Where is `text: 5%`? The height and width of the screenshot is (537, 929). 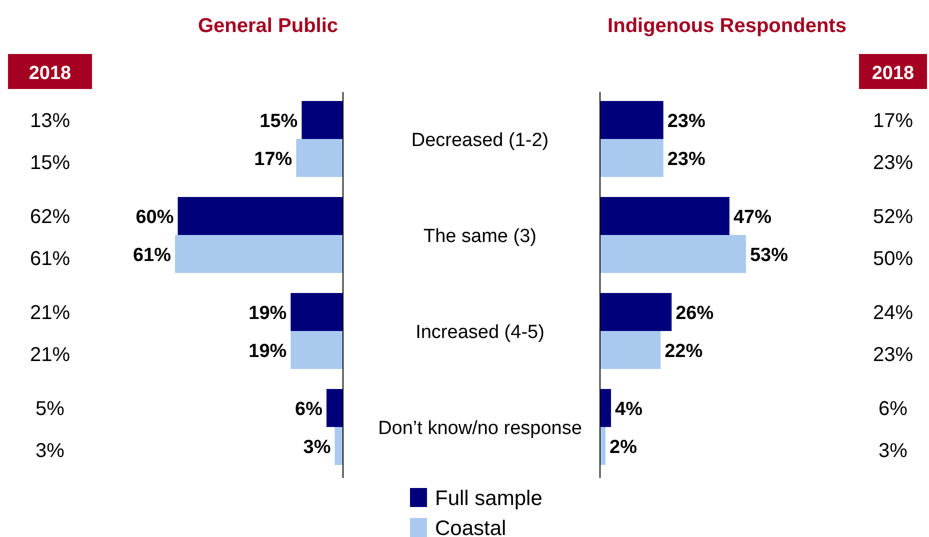 text: 5% is located at coordinates (50, 409).